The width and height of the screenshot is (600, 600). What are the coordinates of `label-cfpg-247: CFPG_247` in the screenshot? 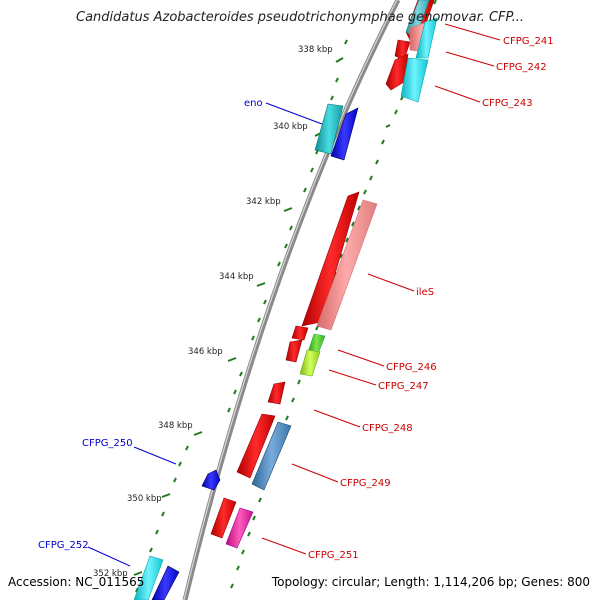 It's located at (403, 386).